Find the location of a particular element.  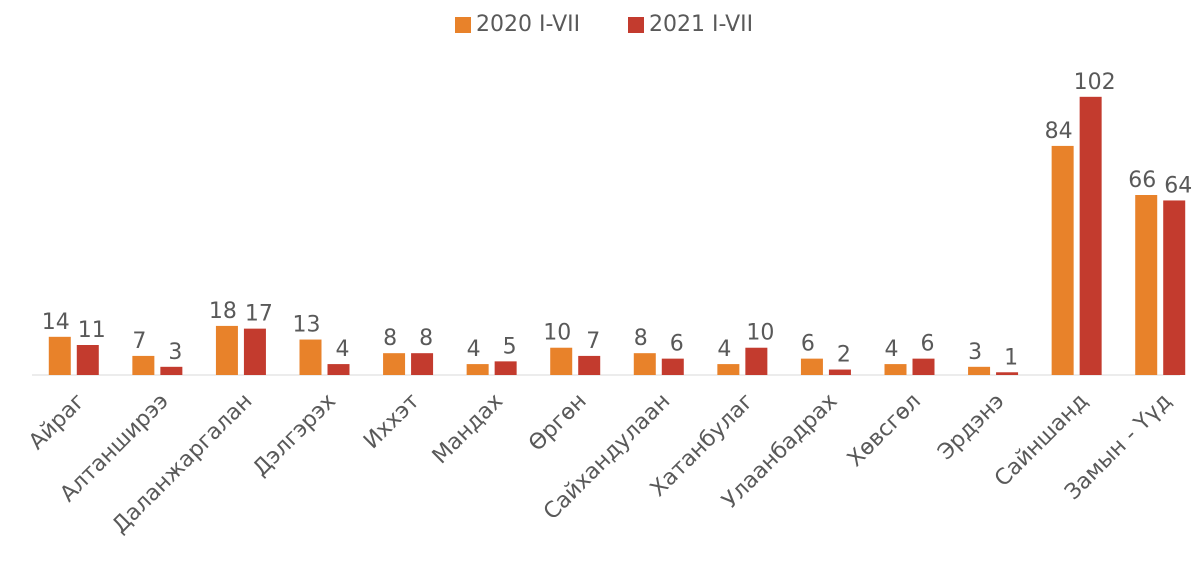

data-label: 14 is located at coordinates (56, 322).